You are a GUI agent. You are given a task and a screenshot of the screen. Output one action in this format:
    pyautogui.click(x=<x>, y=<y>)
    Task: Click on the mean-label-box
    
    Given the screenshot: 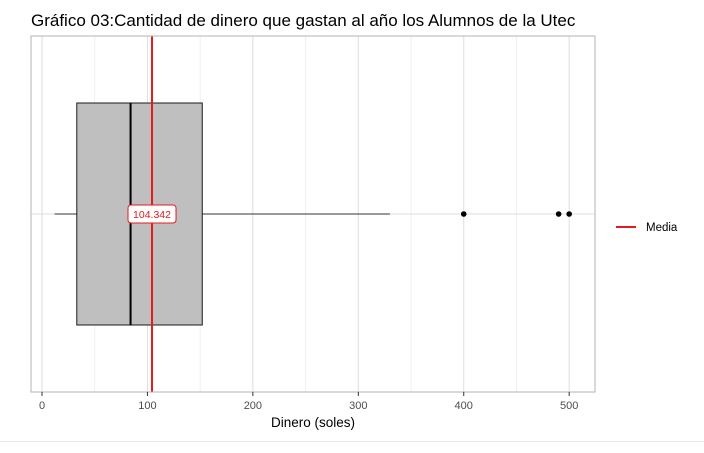 What is the action you would take?
    pyautogui.click(x=152, y=214)
    